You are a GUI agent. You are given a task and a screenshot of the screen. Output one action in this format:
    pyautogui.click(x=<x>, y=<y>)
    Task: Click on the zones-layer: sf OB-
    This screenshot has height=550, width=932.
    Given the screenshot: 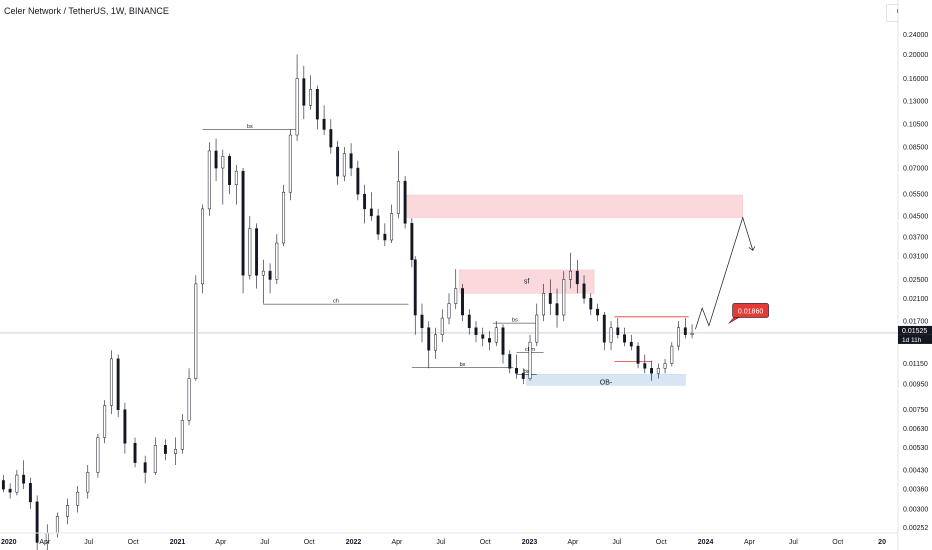 What is the action you would take?
    pyautogui.click(x=574, y=290)
    